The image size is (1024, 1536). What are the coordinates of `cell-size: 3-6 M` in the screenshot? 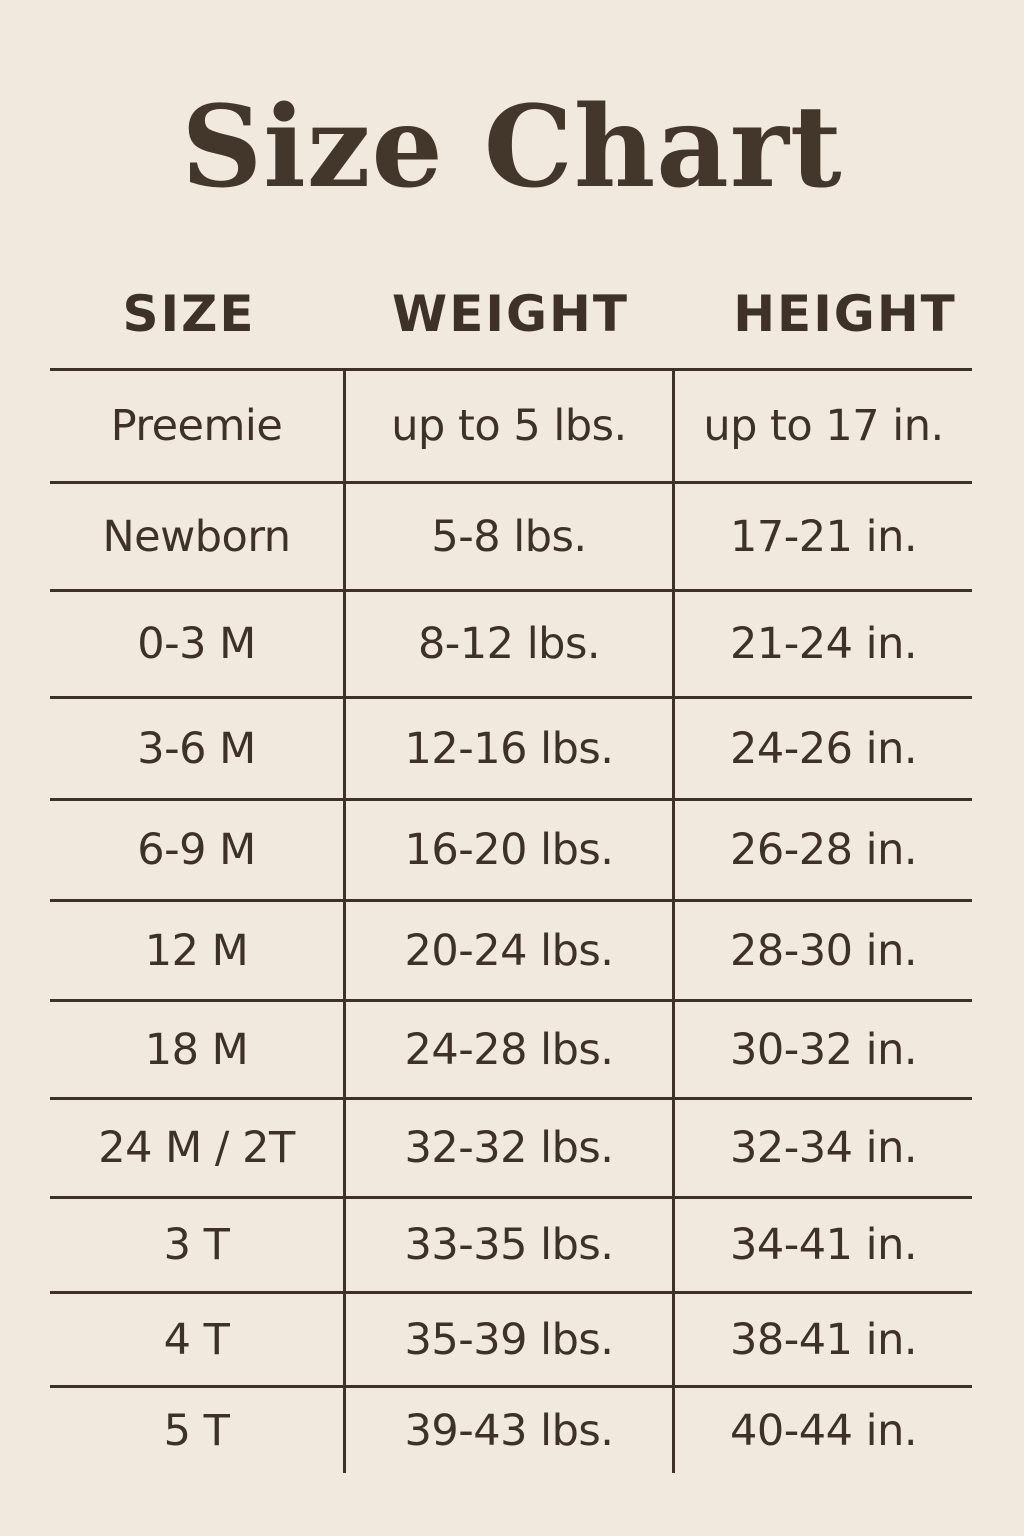 It's located at (198, 748).